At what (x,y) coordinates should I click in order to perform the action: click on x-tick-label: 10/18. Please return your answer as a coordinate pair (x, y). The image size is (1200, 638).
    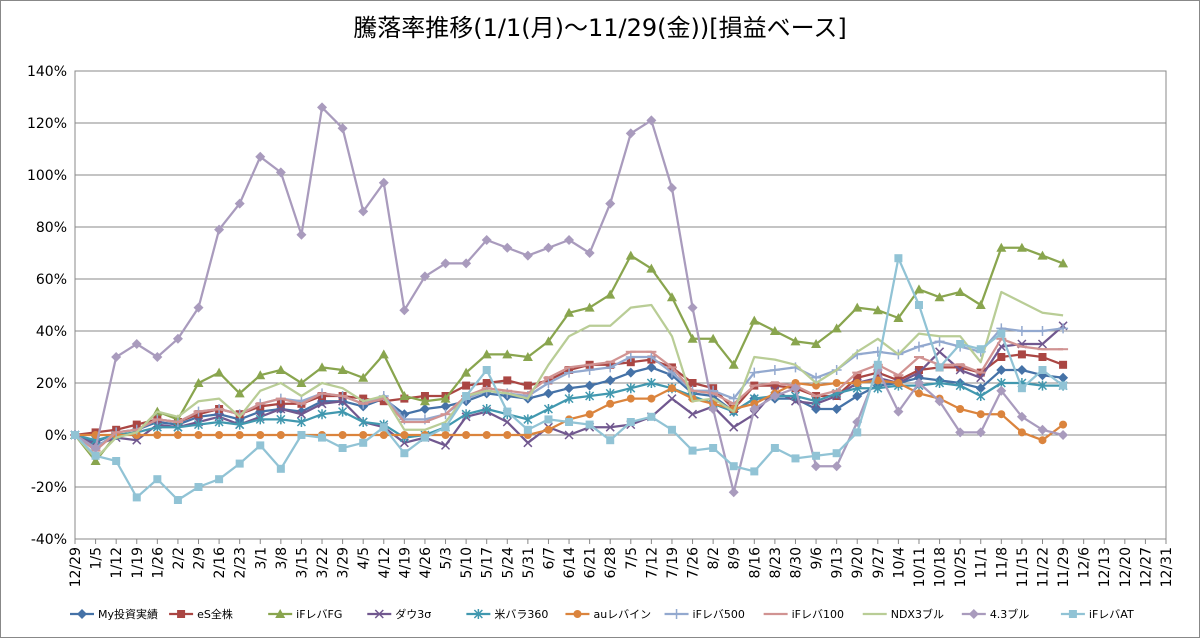
    Looking at the image, I should click on (941, 567).